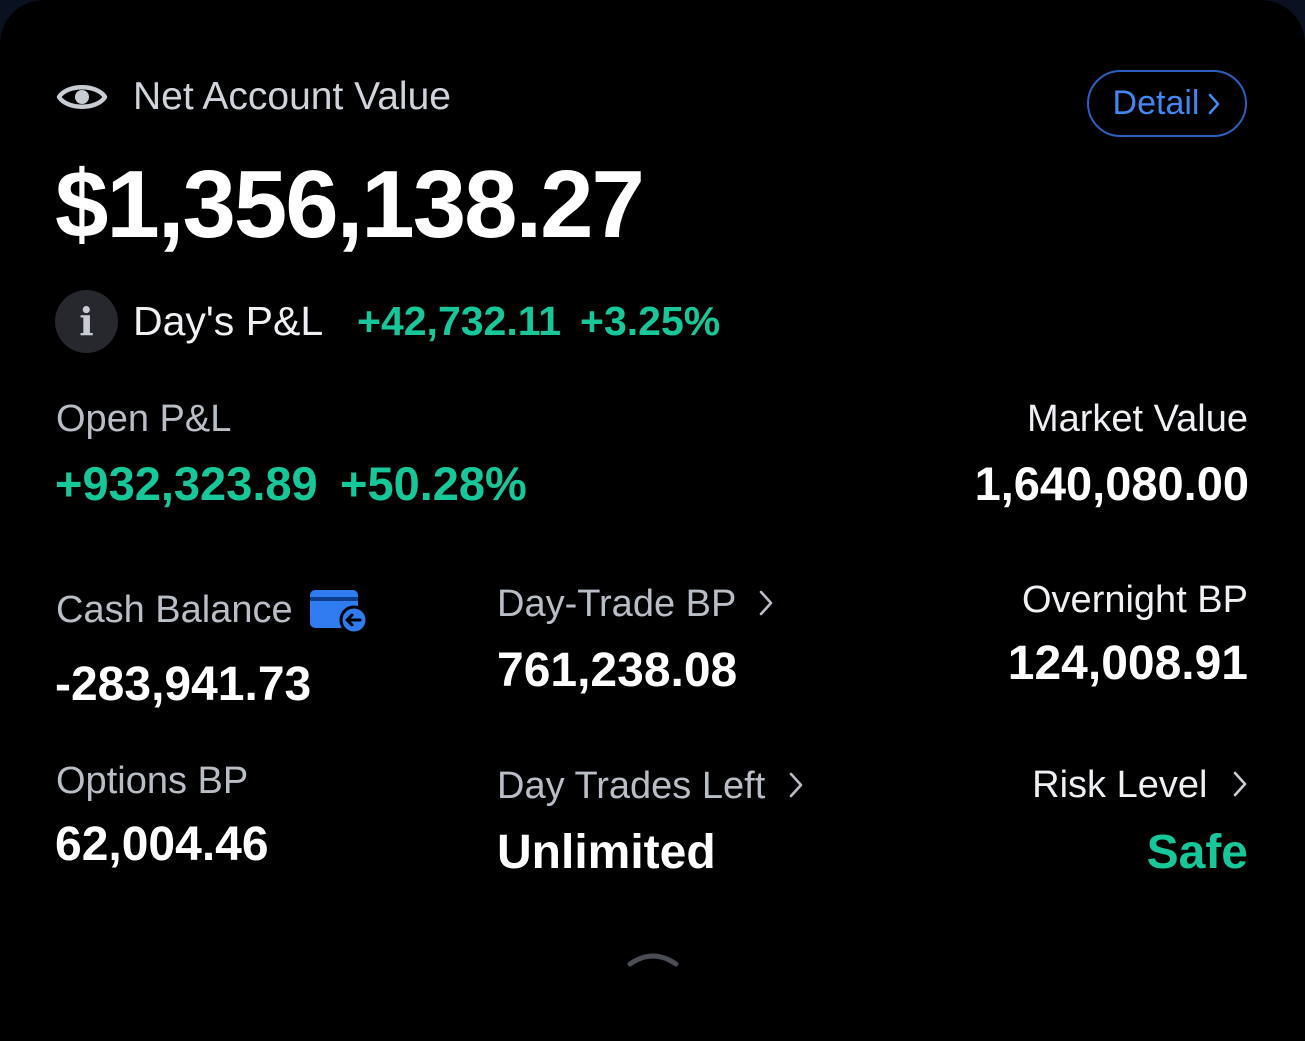  Describe the element at coordinates (650, 321) in the screenshot. I see `day-pnl-percent: +3.25%` at that location.